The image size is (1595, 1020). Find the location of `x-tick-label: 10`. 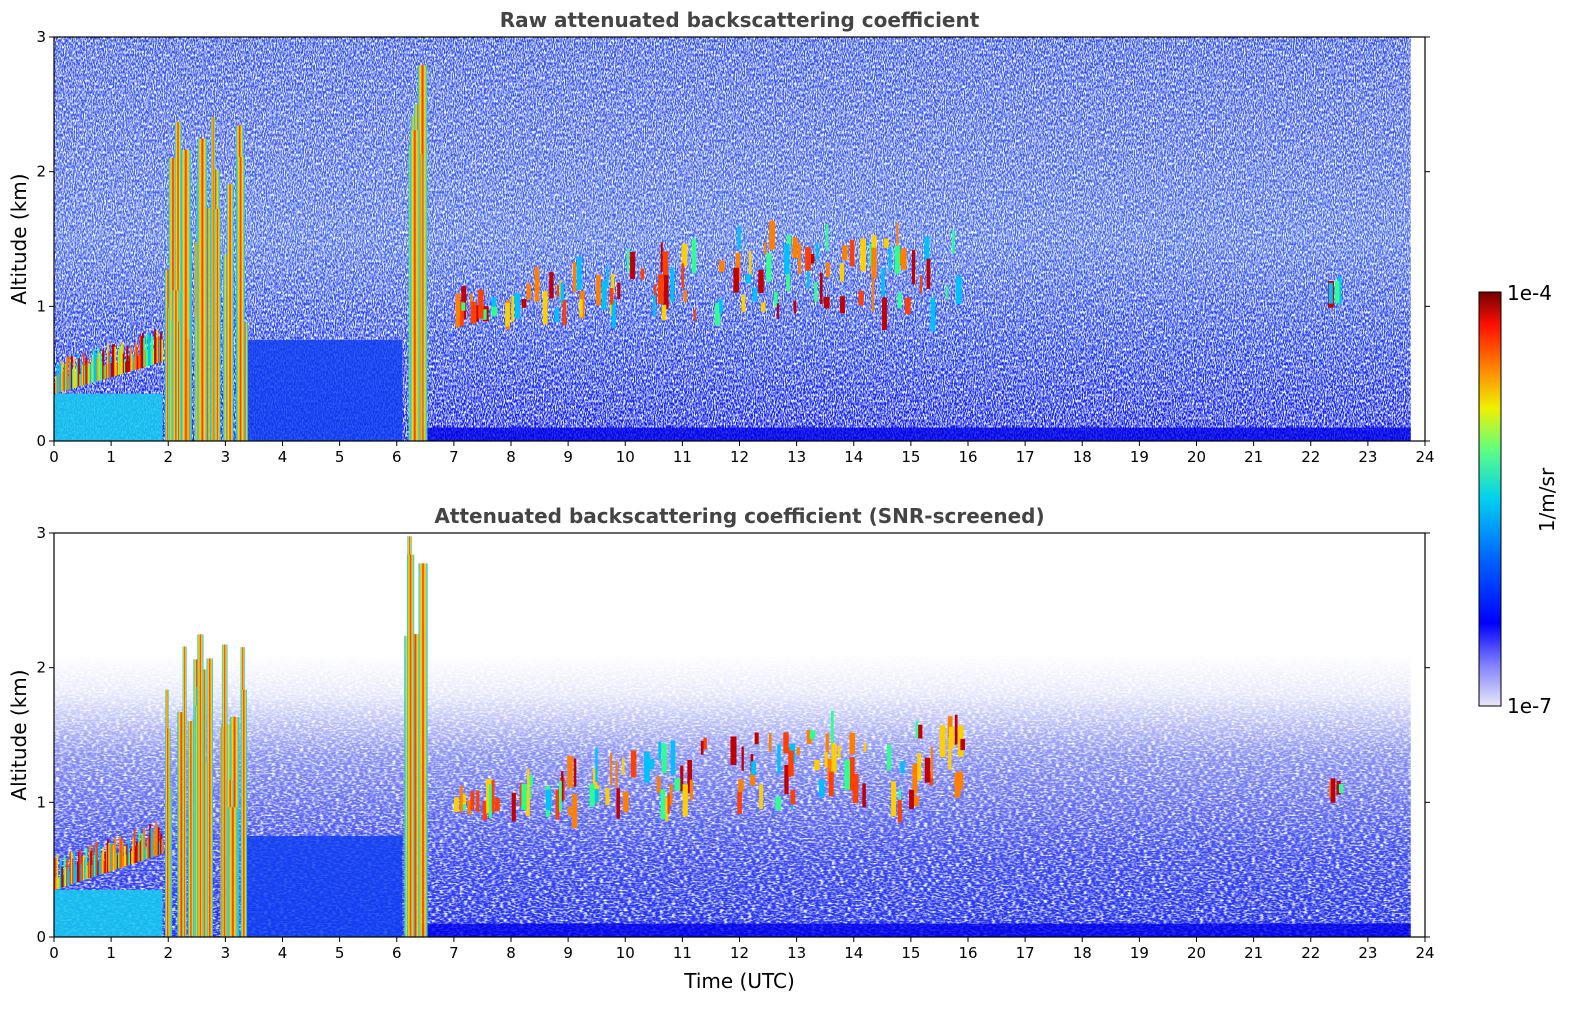

x-tick-label: 10 is located at coordinates (625, 953).